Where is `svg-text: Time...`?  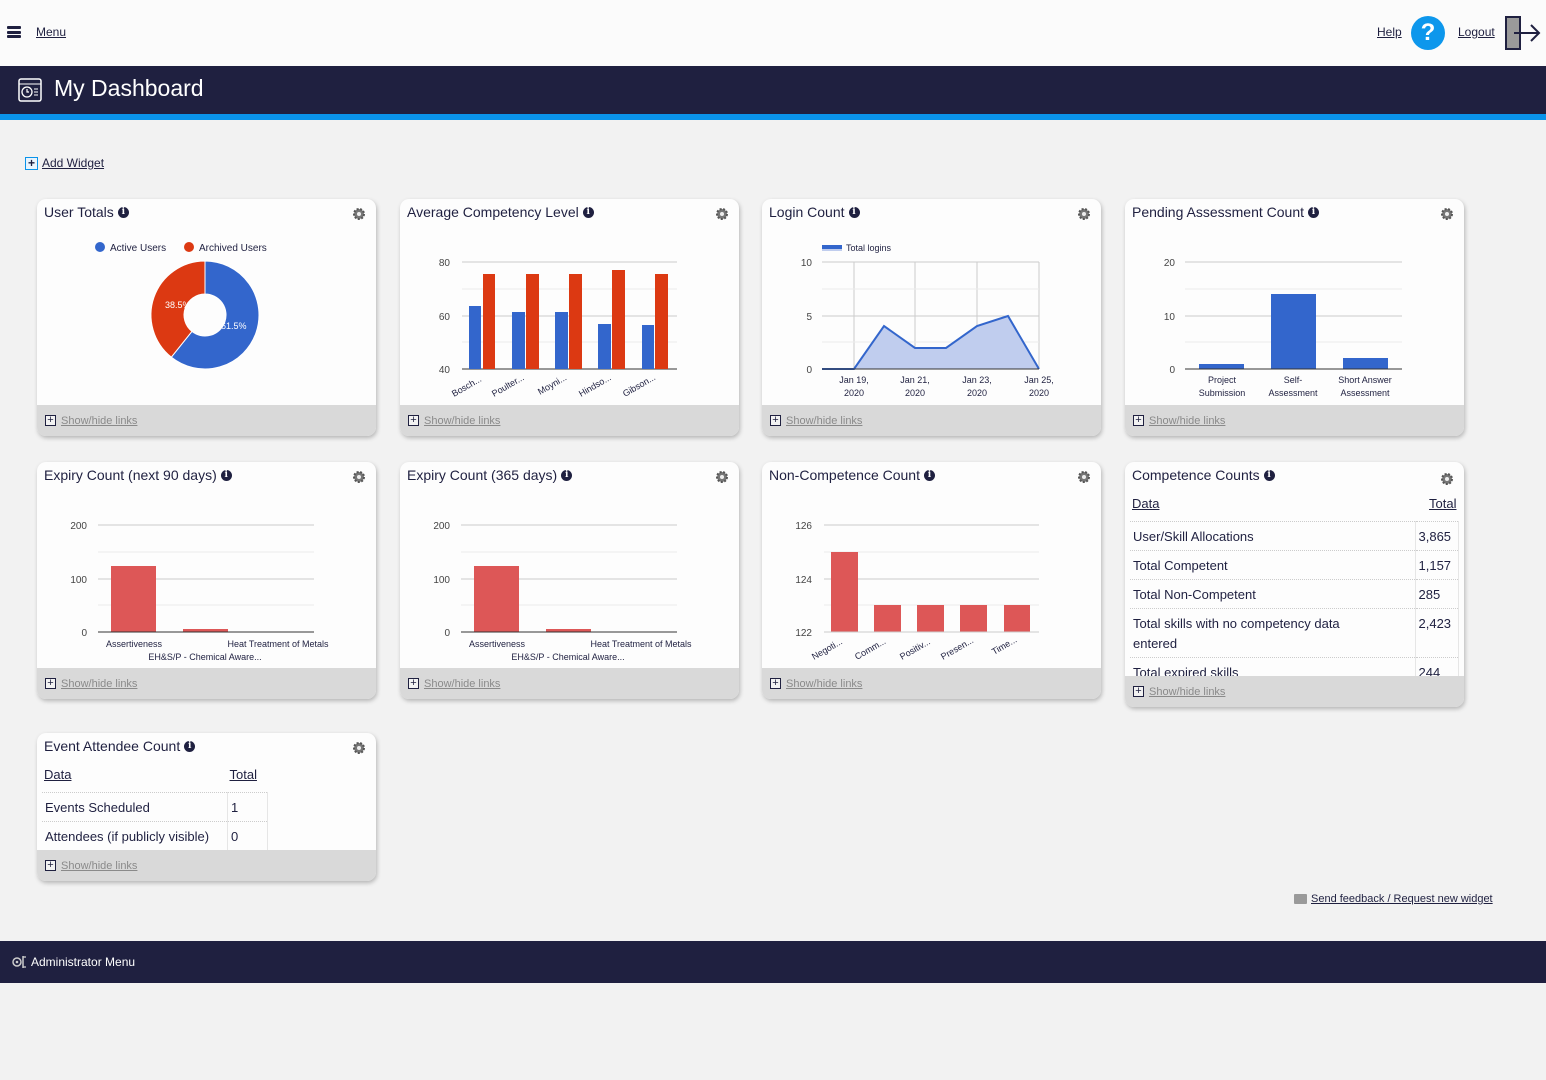 svg-text: Time... is located at coordinates (1004, 645).